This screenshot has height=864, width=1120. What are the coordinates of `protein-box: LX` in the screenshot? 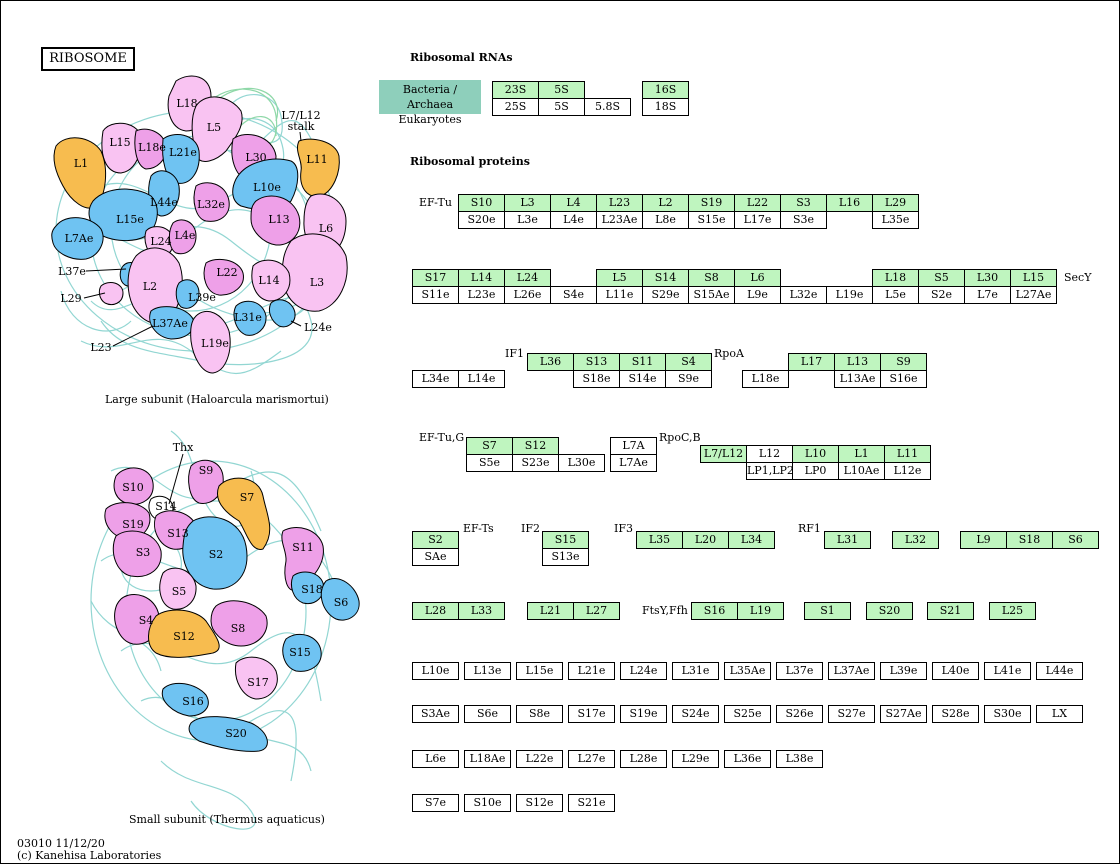 It's located at (1059, 714).